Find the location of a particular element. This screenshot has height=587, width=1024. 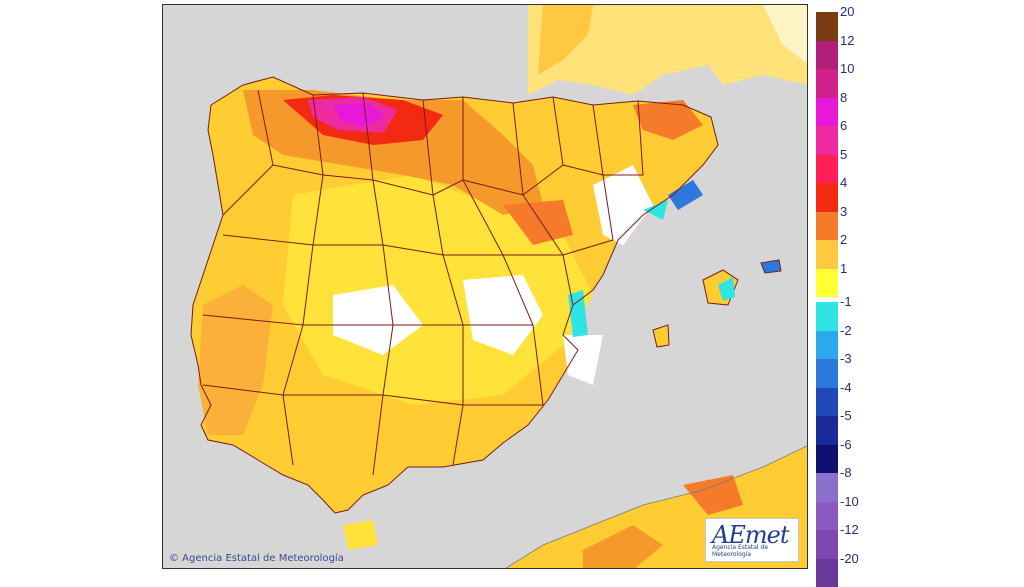

legend-positive-label-7: 3 is located at coordinates (843, 212).